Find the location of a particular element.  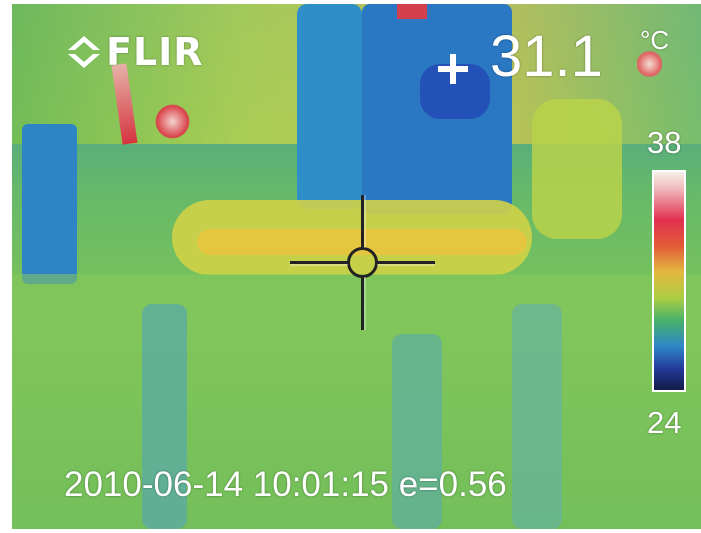

temperature-unit: °C is located at coordinates (655, 40).